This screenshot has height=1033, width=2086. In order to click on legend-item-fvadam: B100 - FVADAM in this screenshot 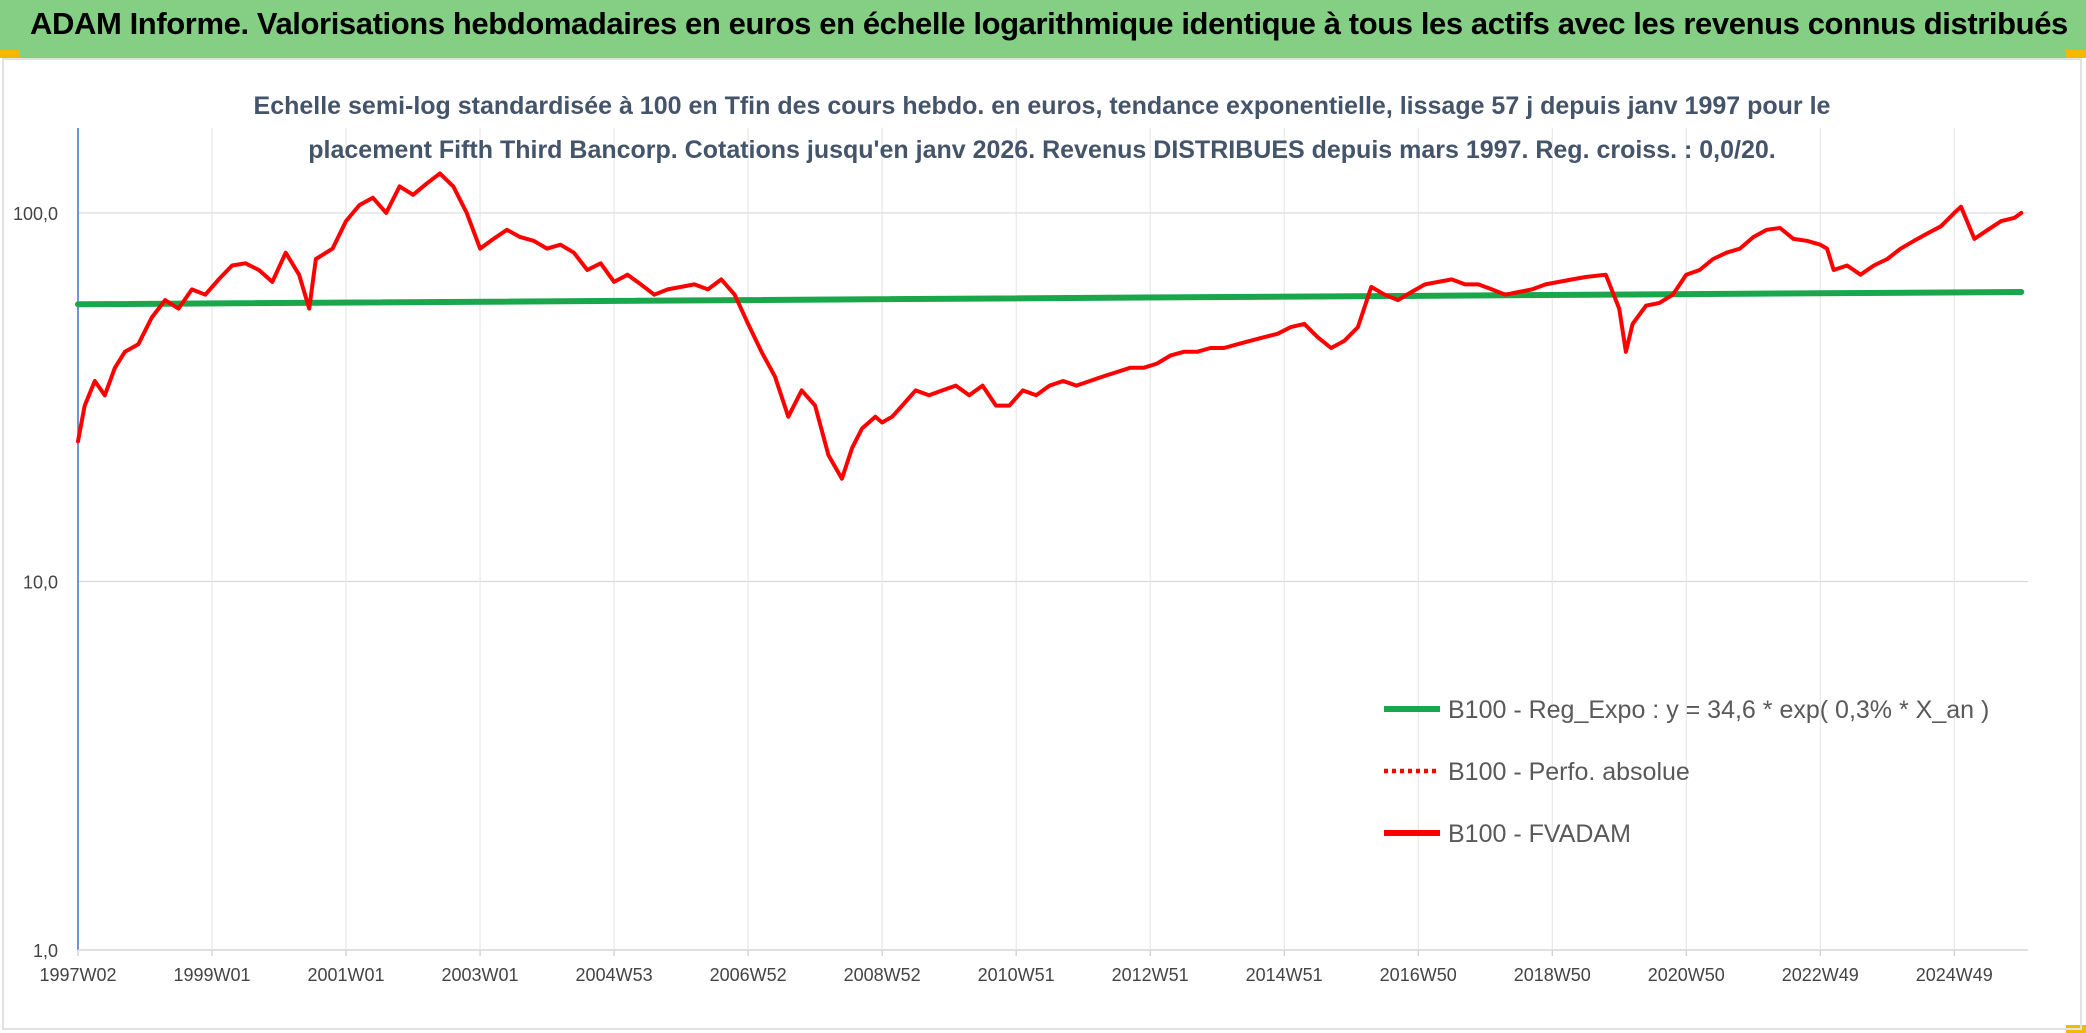, I will do `click(1507, 834)`.